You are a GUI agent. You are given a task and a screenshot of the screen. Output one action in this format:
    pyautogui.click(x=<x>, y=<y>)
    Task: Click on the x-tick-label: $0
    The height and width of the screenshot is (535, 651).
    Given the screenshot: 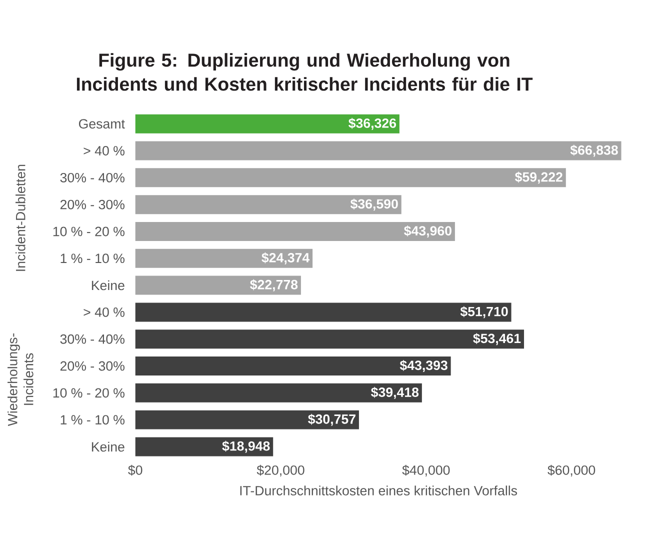 What is the action you would take?
    pyautogui.click(x=135, y=470)
    